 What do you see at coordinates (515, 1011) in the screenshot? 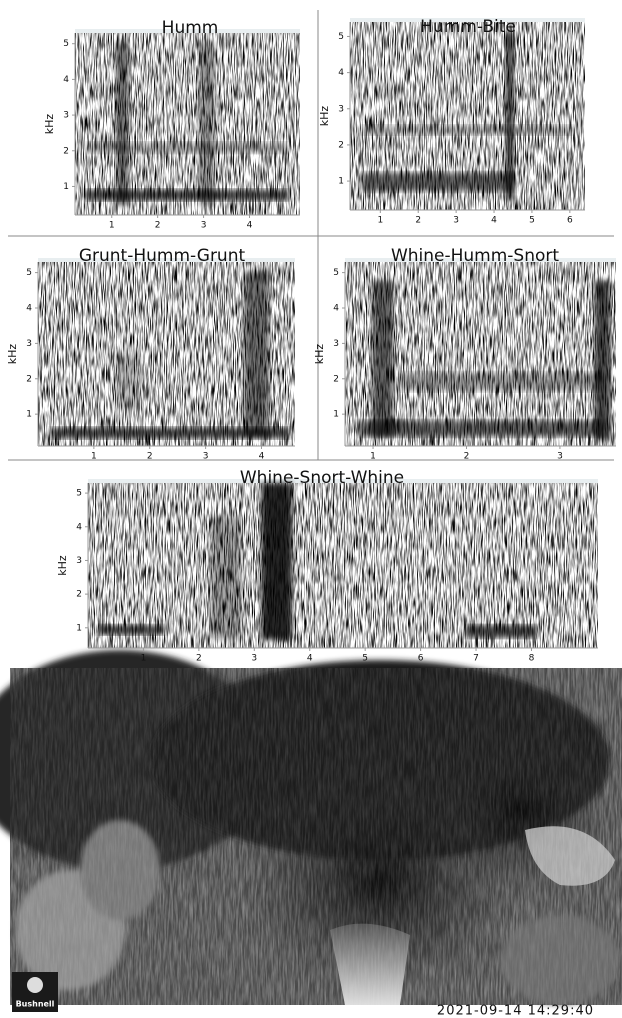
I see `timestamp: 2021-09-14 14:29:40` at bounding box center [515, 1011].